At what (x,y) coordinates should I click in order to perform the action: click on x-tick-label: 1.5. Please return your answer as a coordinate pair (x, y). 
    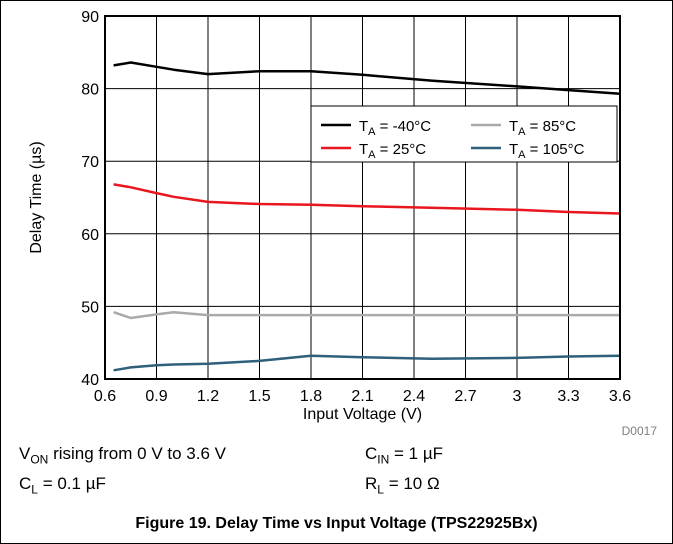
    Looking at the image, I should click on (259, 396).